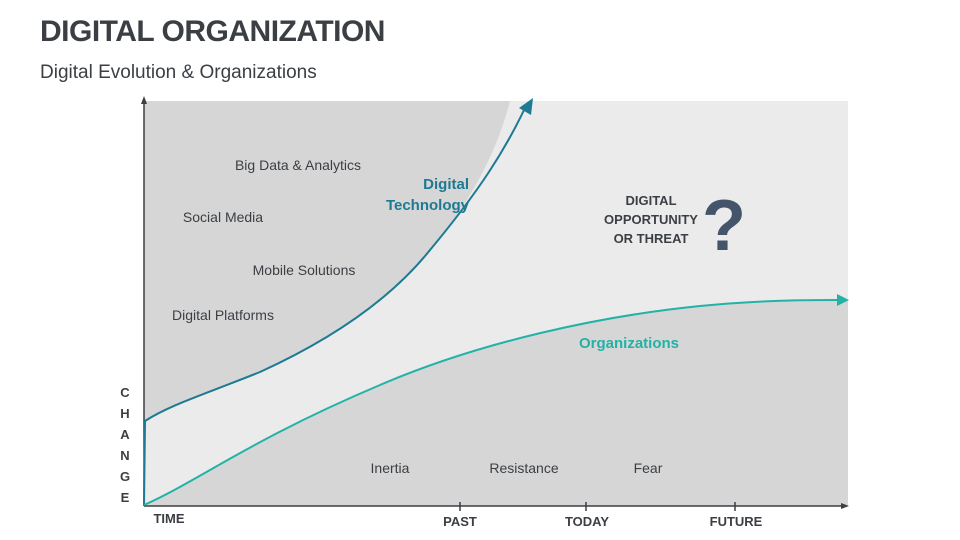 Image resolution: width=960 pixels, height=540 pixels. I want to click on x-label-time: TIME, so click(168, 518).